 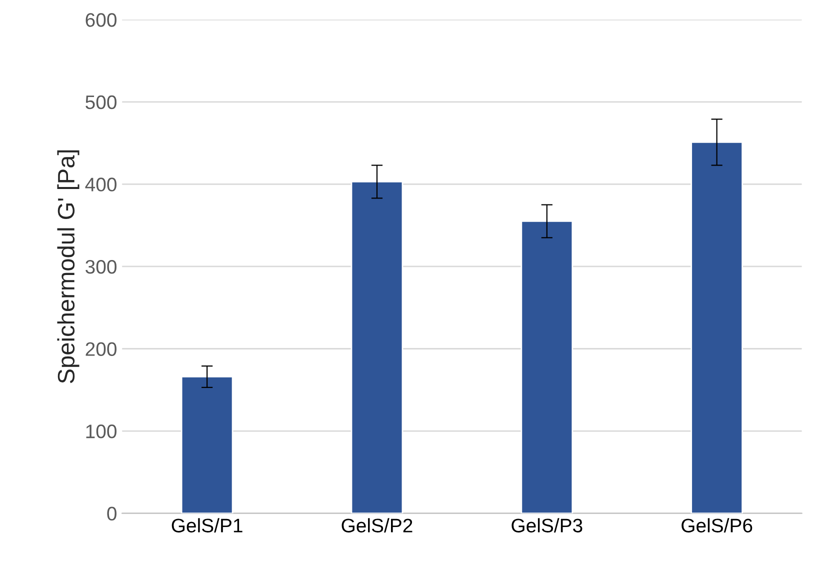 I want to click on y-tick-label: 400, so click(x=100, y=185).